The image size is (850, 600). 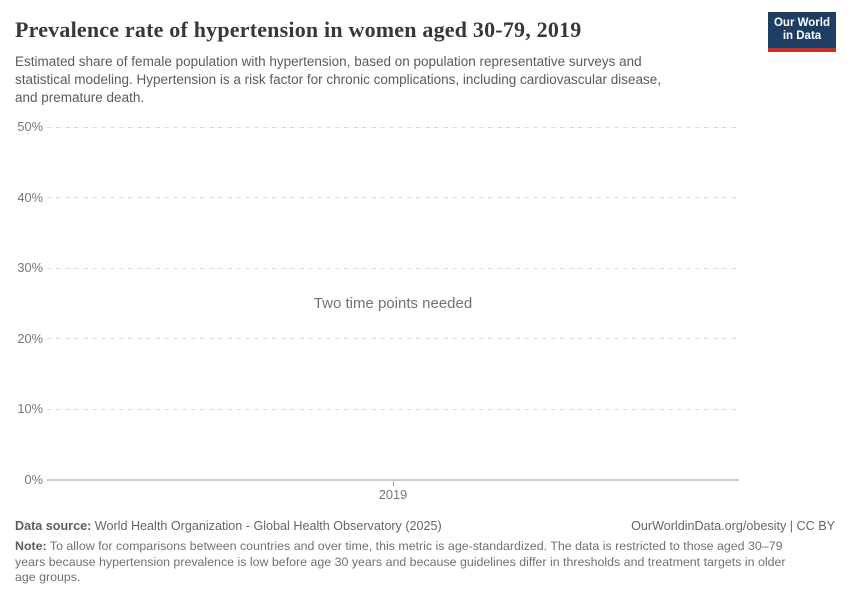 I want to click on y-axis-row: 50%, so click(x=425, y=127).